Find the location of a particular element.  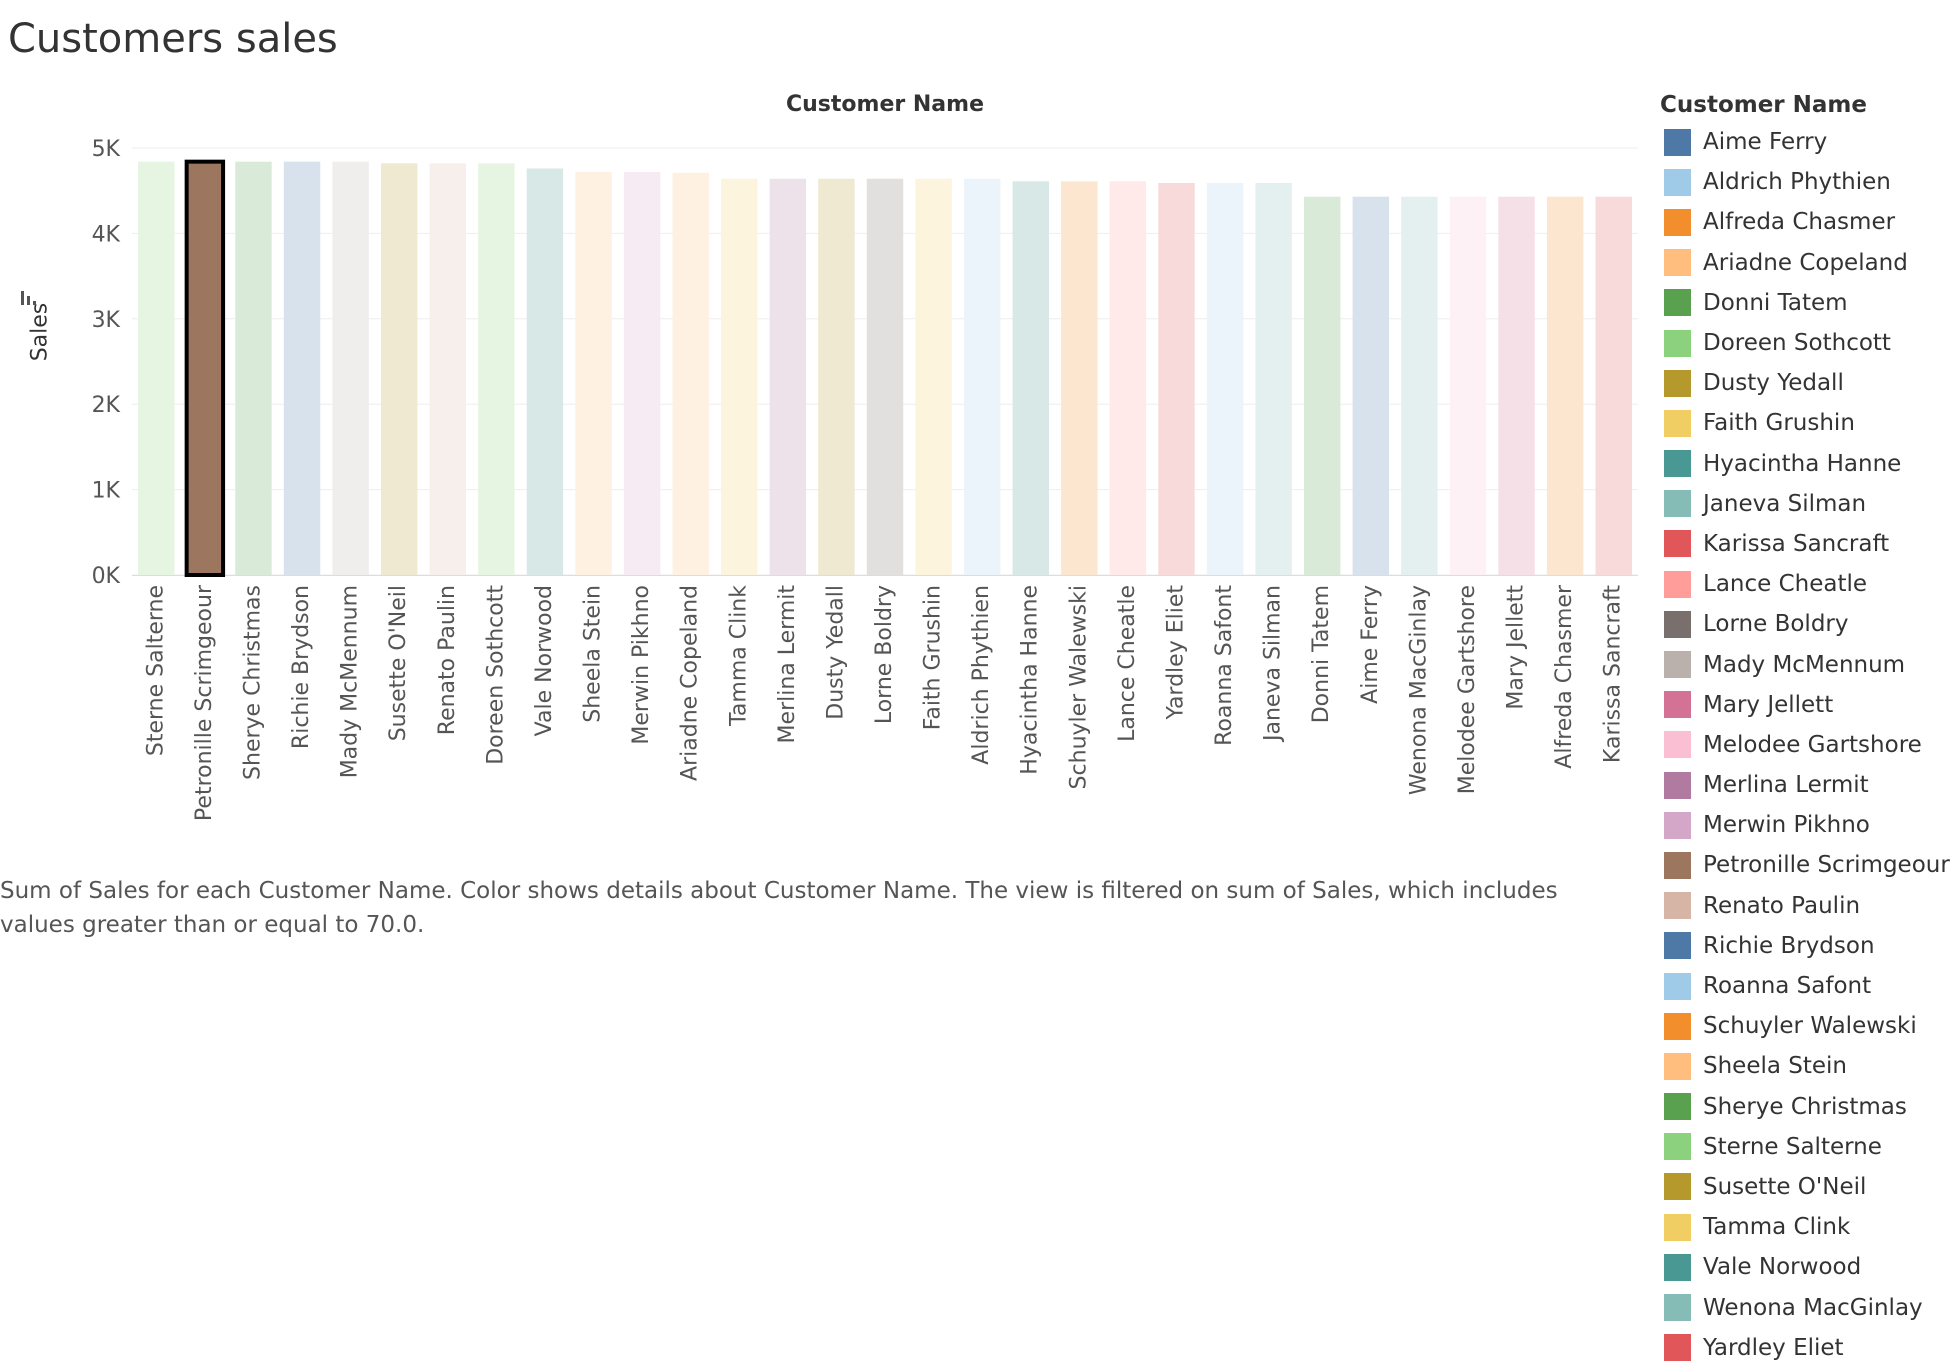

chart-column-header: Customer Name is located at coordinates (885, 104).